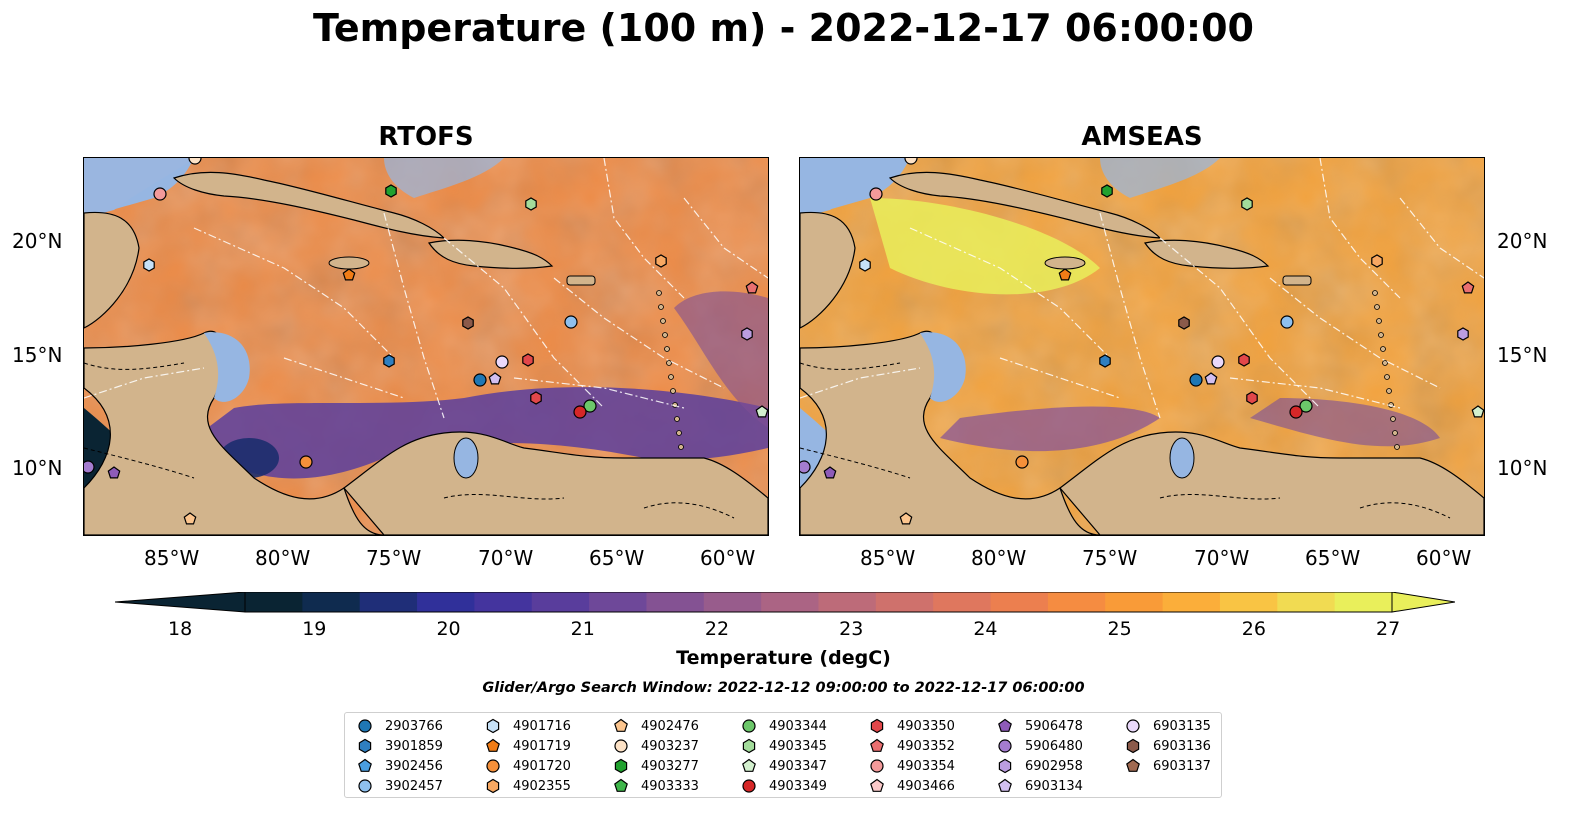  I want to click on legend-label: 4903344, so click(798, 726).